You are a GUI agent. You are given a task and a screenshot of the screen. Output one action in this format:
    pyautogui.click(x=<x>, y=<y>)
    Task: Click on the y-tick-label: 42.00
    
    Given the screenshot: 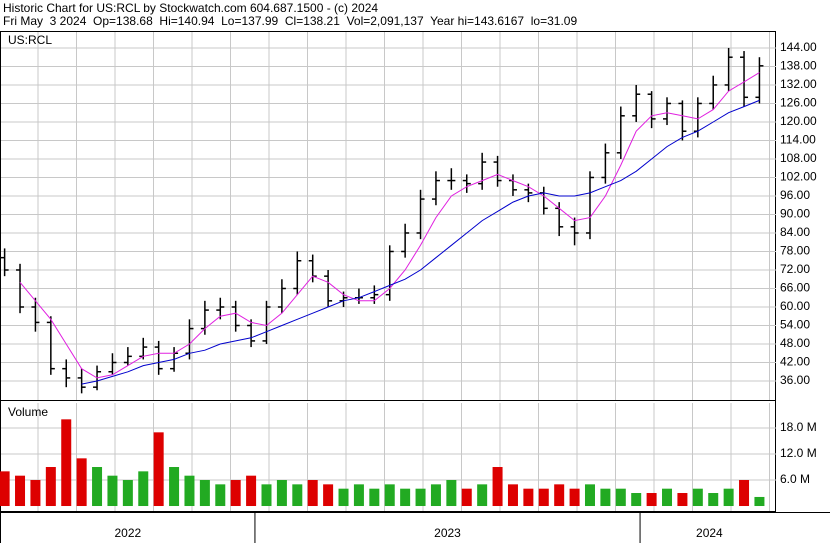 What is the action you would take?
    pyautogui.click(x=795, y=362)
    